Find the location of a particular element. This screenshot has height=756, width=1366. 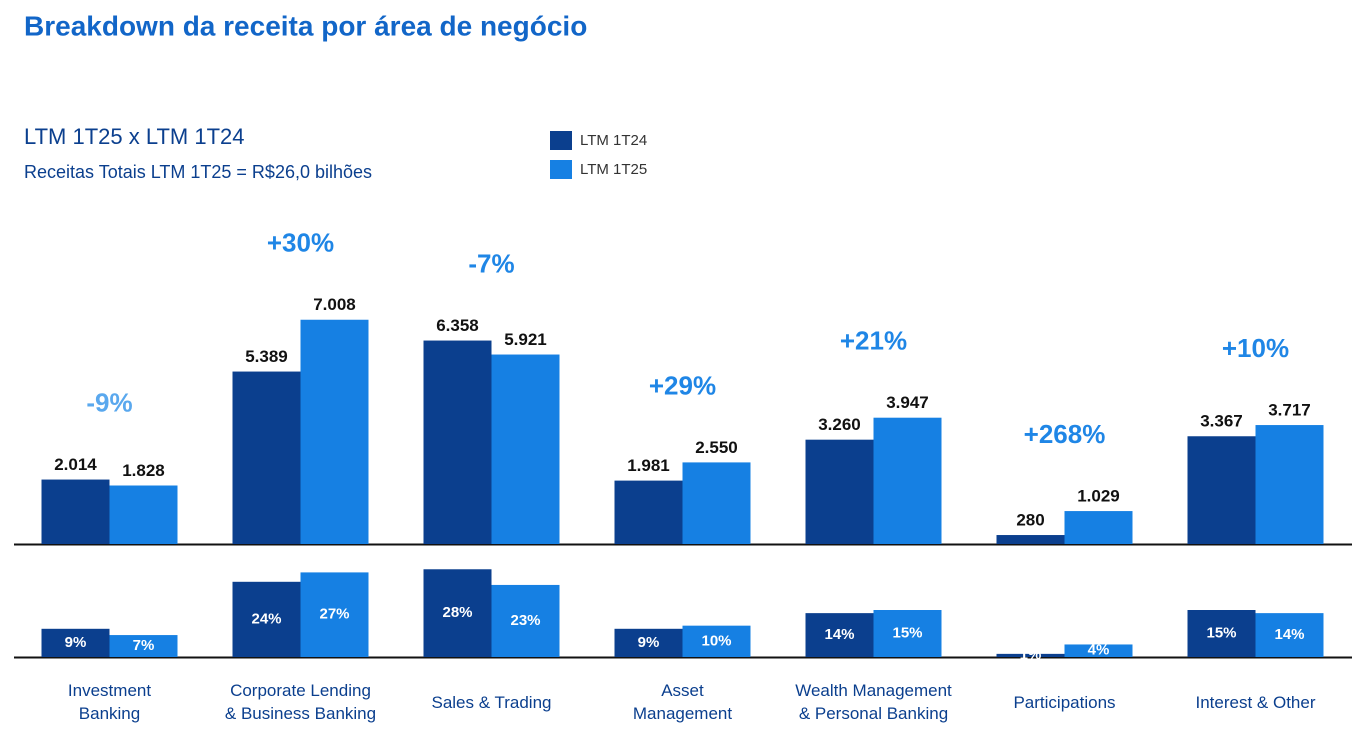

bar-label: 5.389 is located at coordinates (266, 356).